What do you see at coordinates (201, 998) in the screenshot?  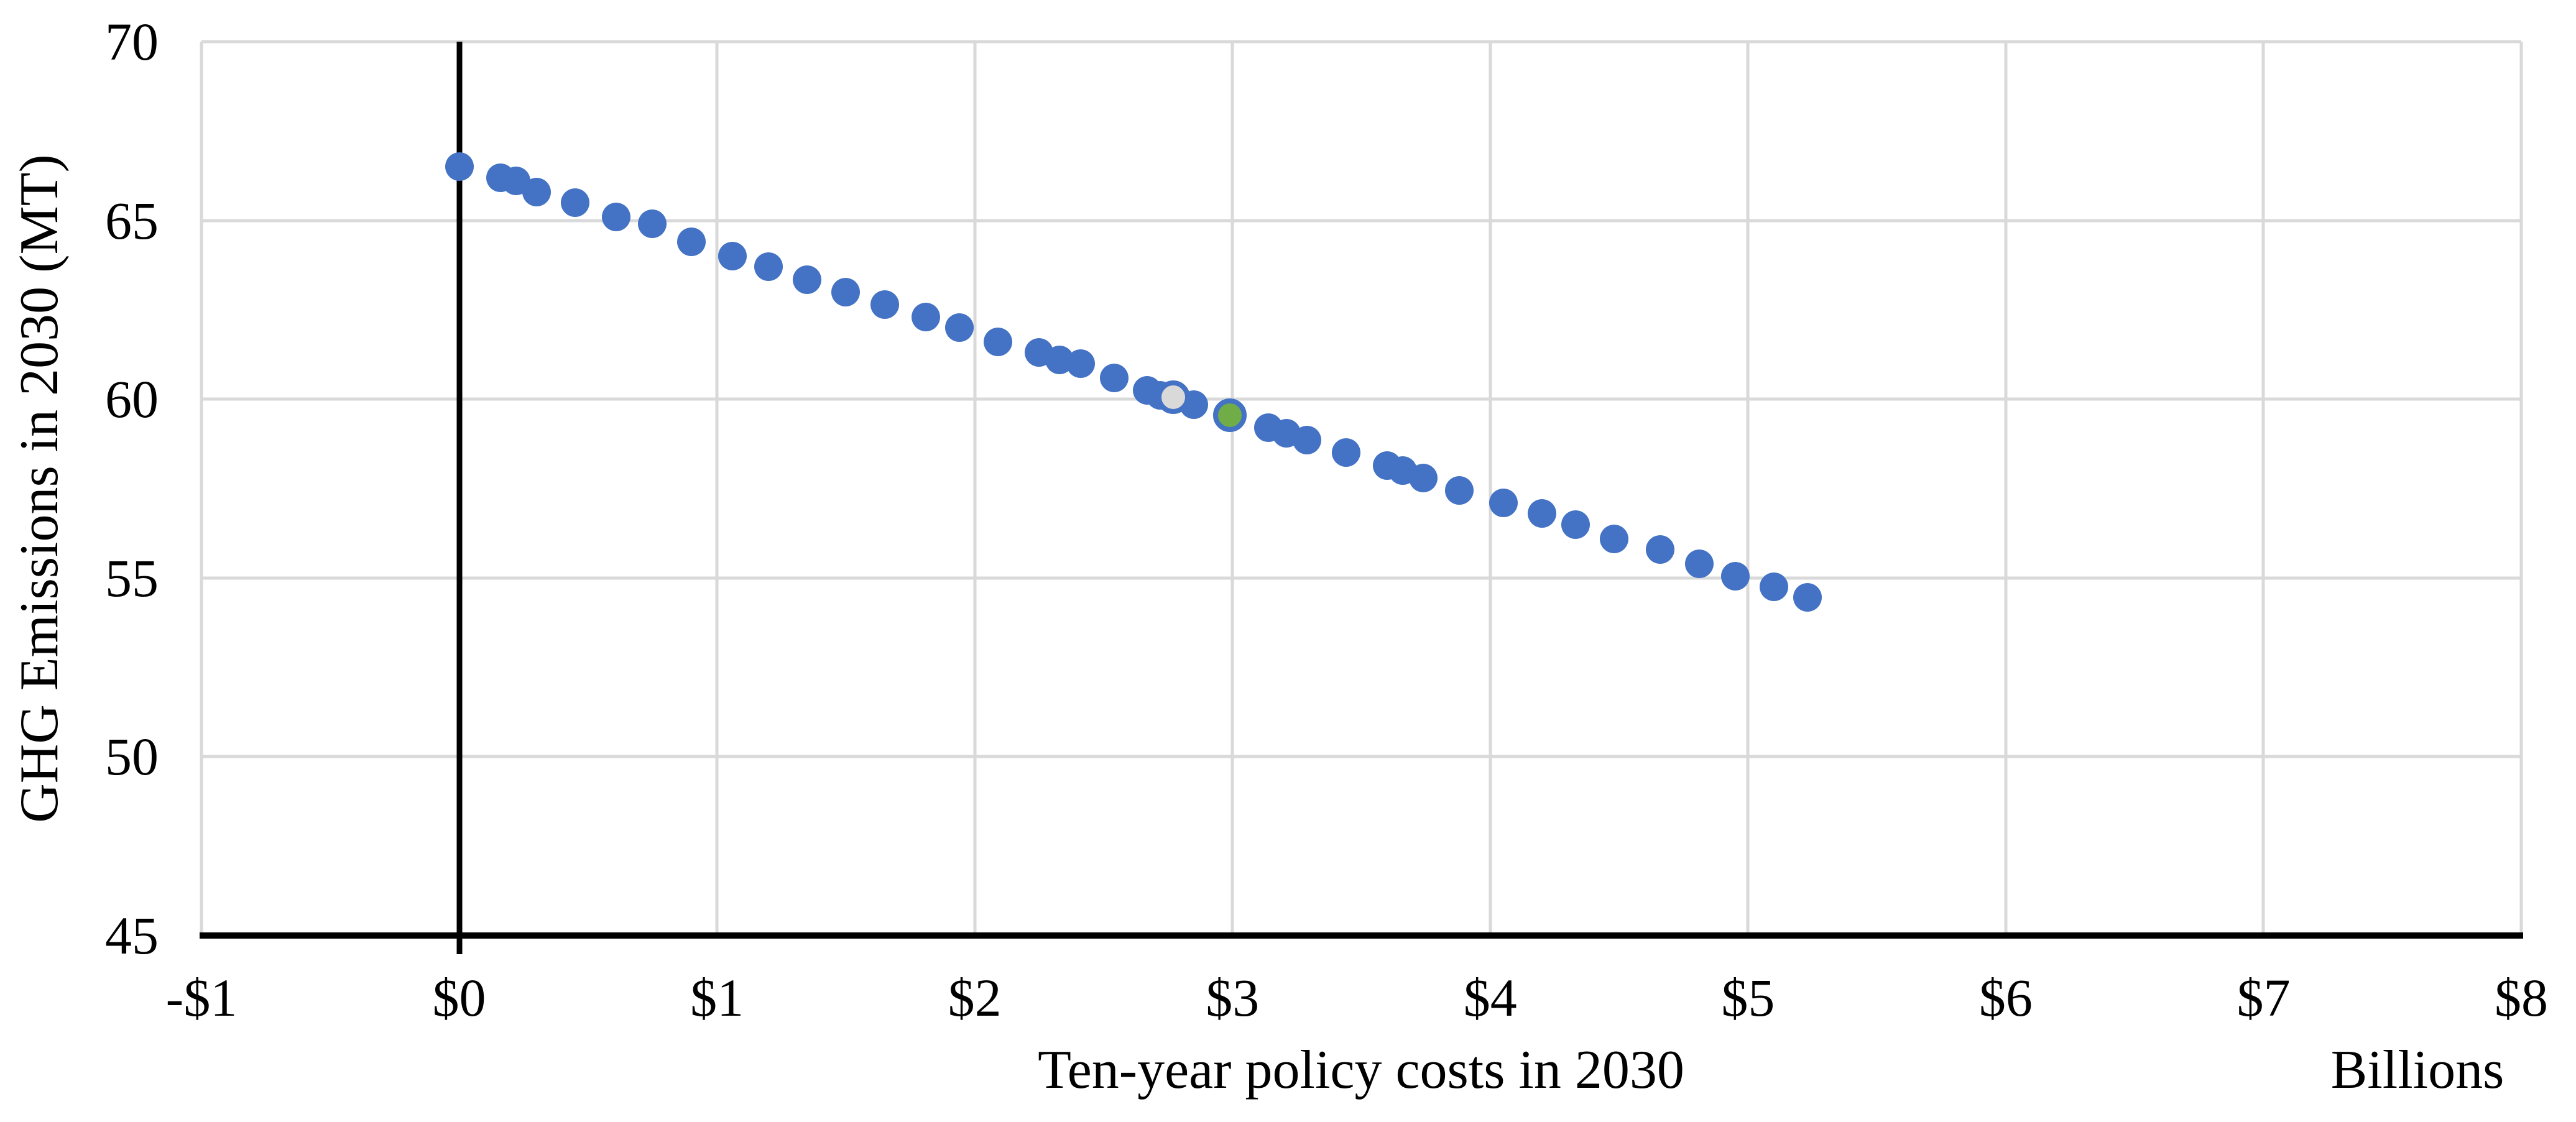 I see `x-tick-label: -$1` at bounding box center [201, 998].